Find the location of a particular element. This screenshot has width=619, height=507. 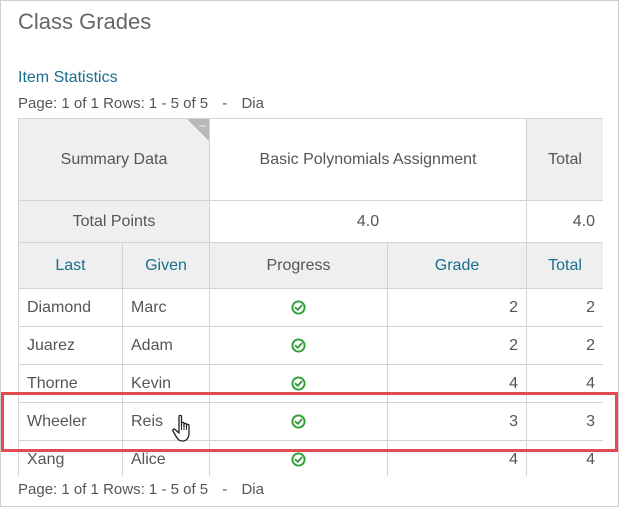

table-row: Xang Alice 4 4 is located at coordinates (310, 458).